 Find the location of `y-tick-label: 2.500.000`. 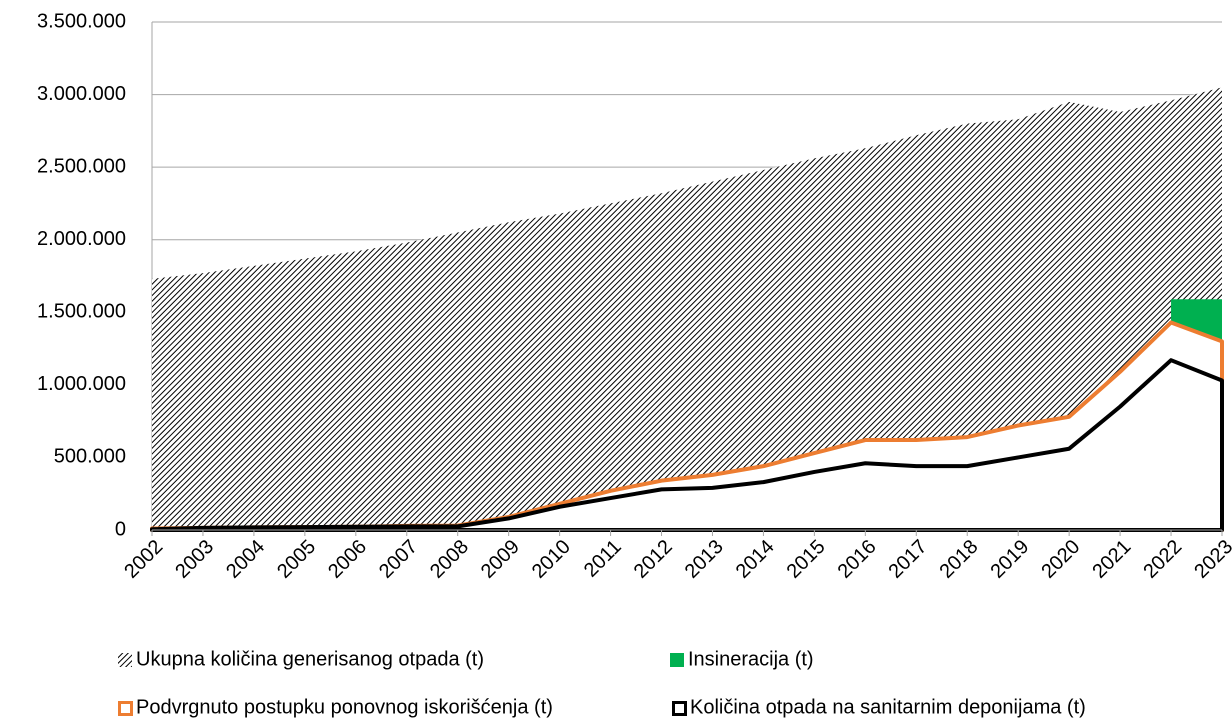

y-tick-label: 2.500.000 is located at coordinates (81, 166).